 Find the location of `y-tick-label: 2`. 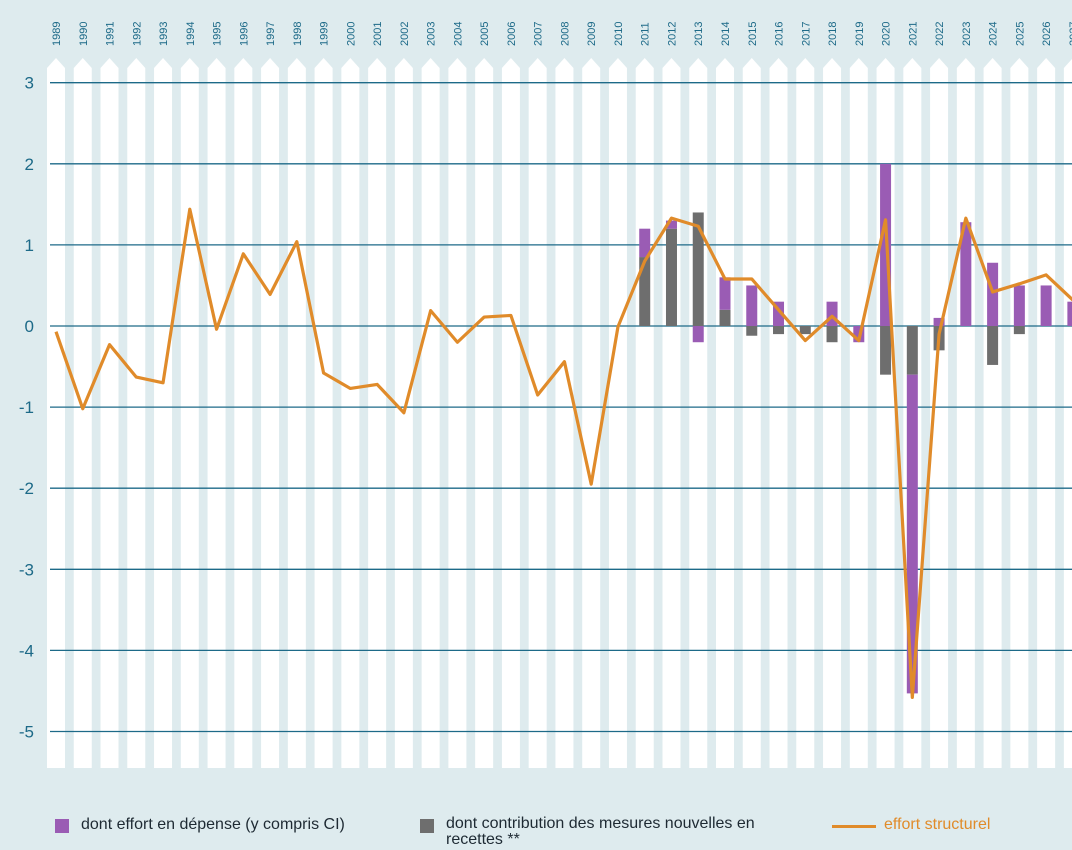

y-tick-label: 2 is located at coordinates (29, 164).